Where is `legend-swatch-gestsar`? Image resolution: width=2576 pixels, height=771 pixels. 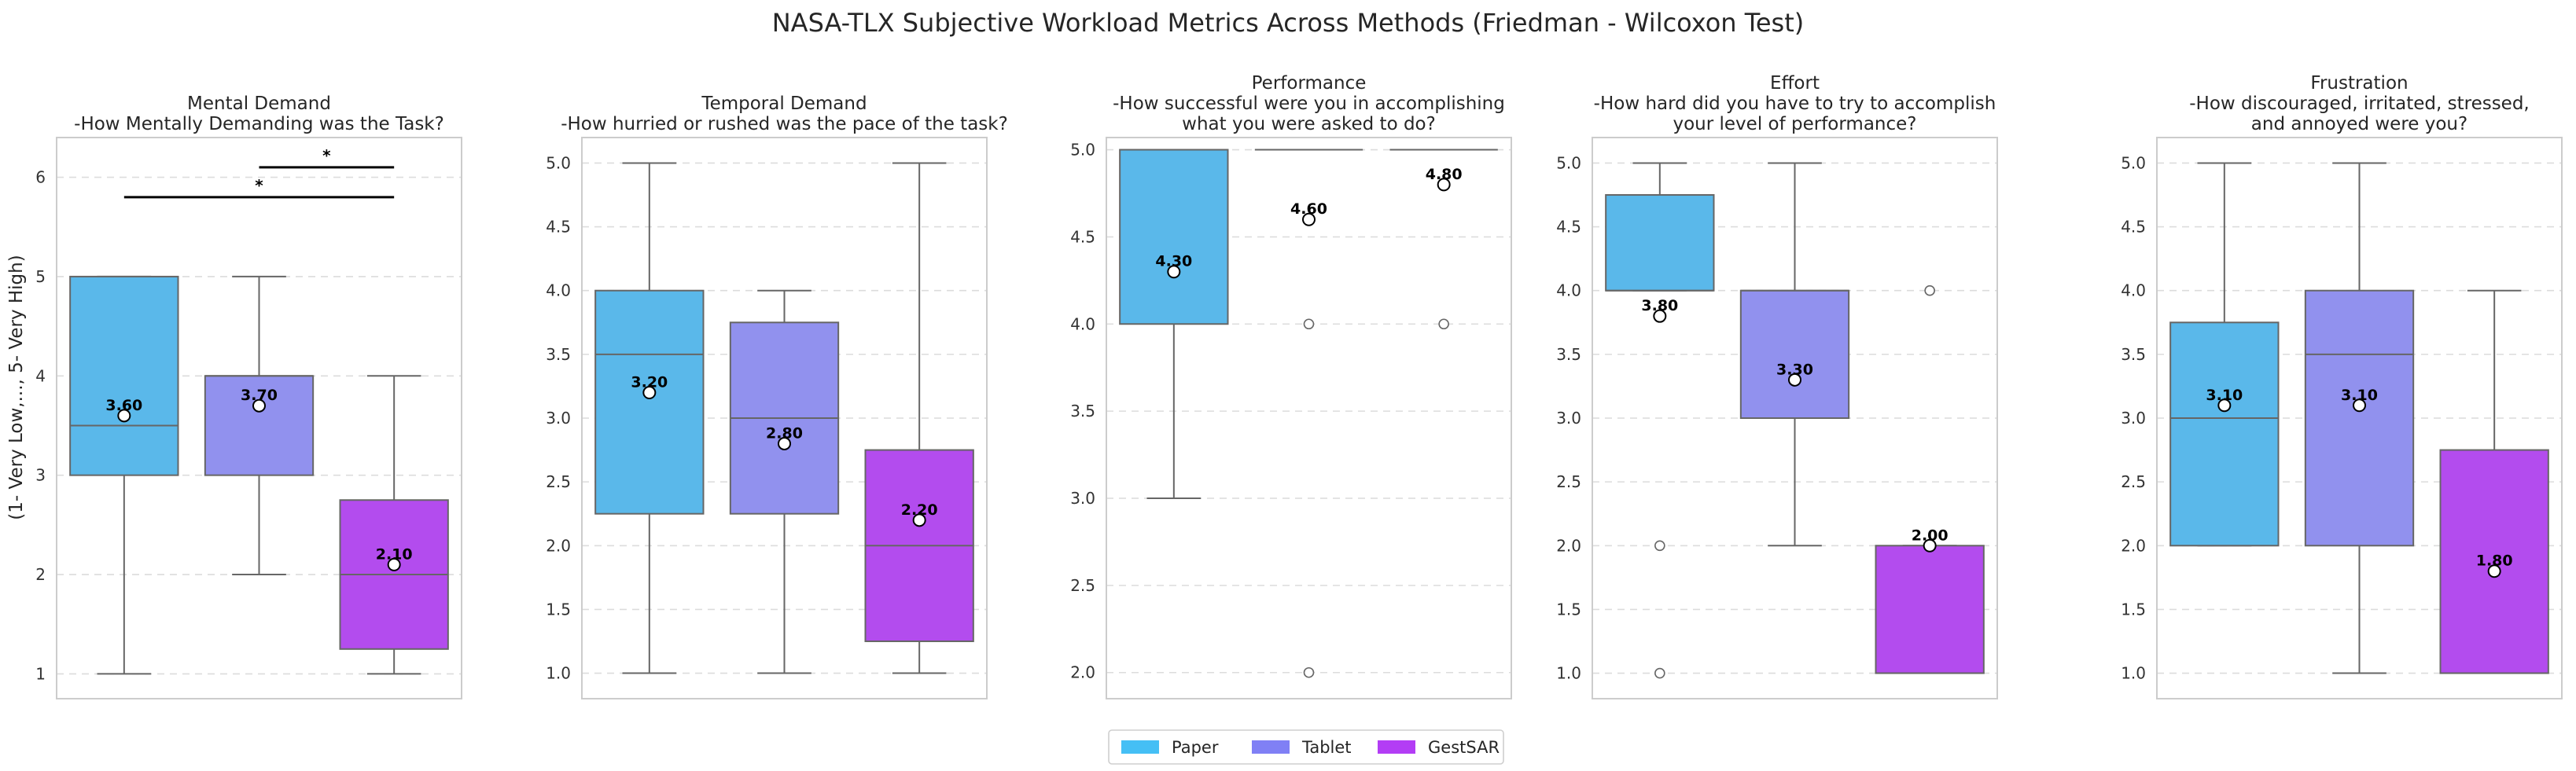 legend-swatch-gestsar is located at coordinates (1396, 747).